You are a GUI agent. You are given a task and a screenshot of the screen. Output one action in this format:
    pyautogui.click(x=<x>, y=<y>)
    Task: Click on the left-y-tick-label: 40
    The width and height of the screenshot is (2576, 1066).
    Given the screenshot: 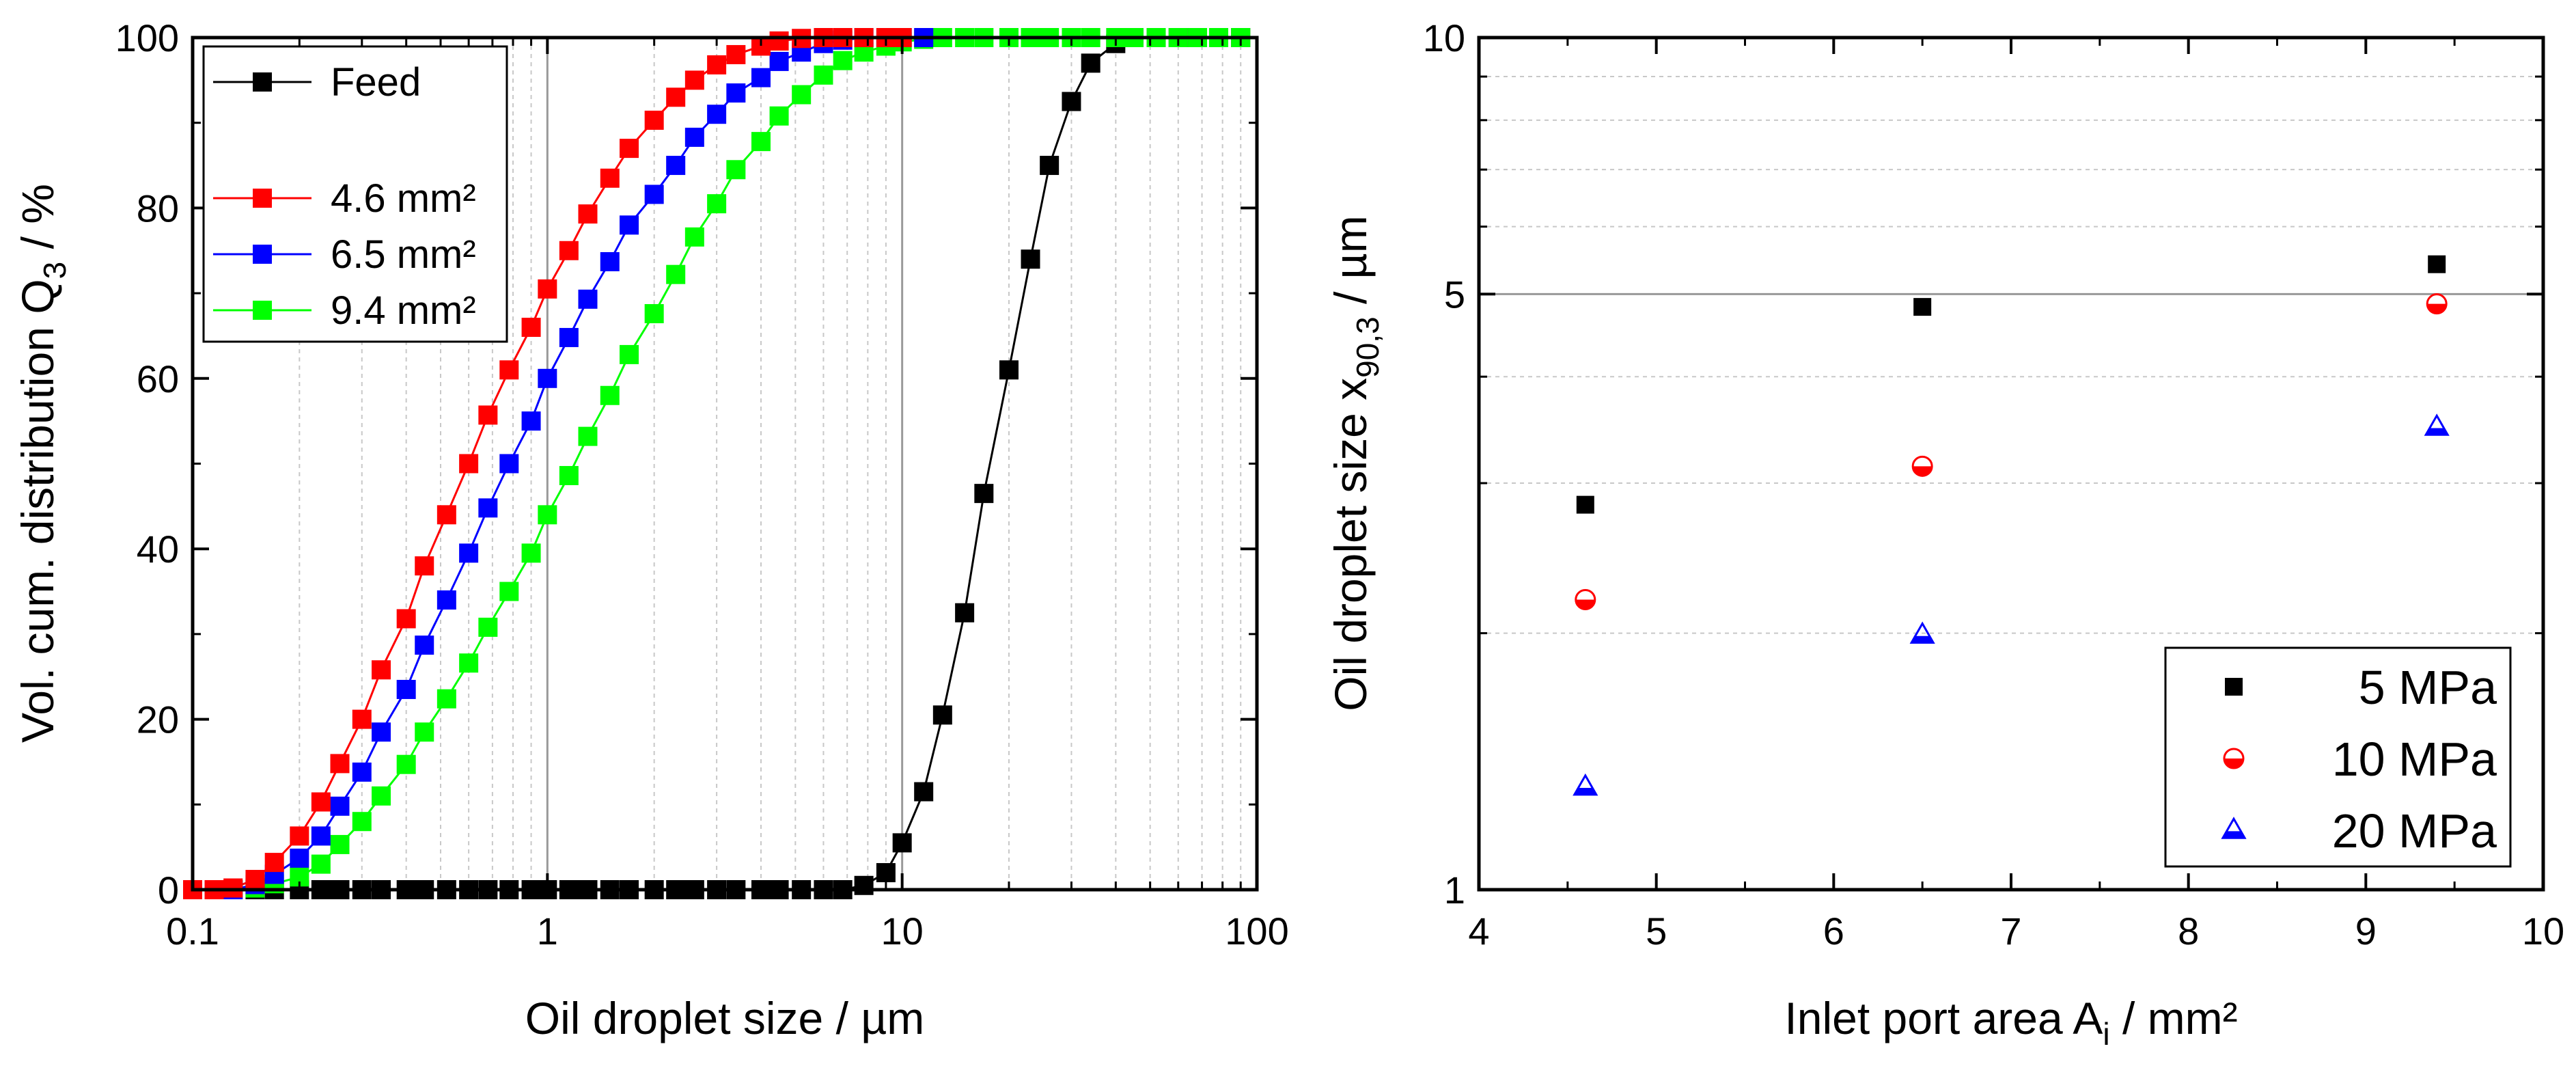 What is the action you would take?
    pyautogui.click(x=158, y=549)
    